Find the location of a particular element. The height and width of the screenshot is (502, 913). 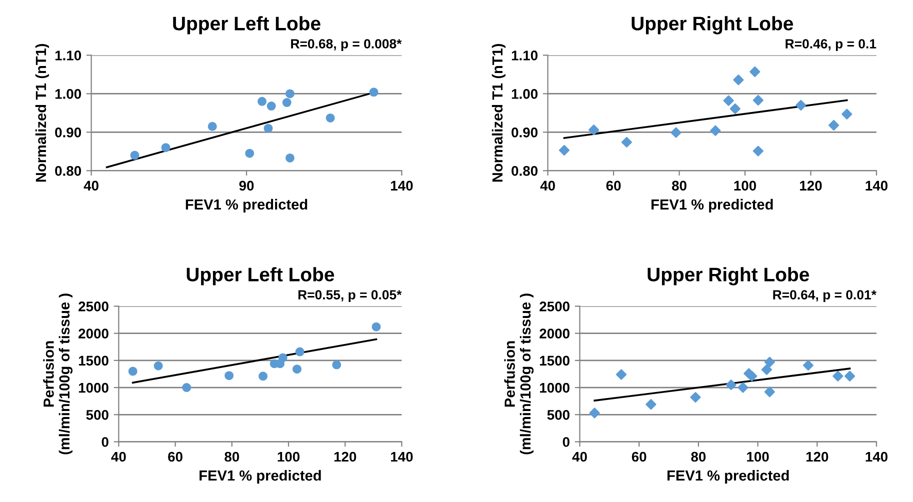

text: R=0.64, p = 0.01* is located at coordinates (824, 296).